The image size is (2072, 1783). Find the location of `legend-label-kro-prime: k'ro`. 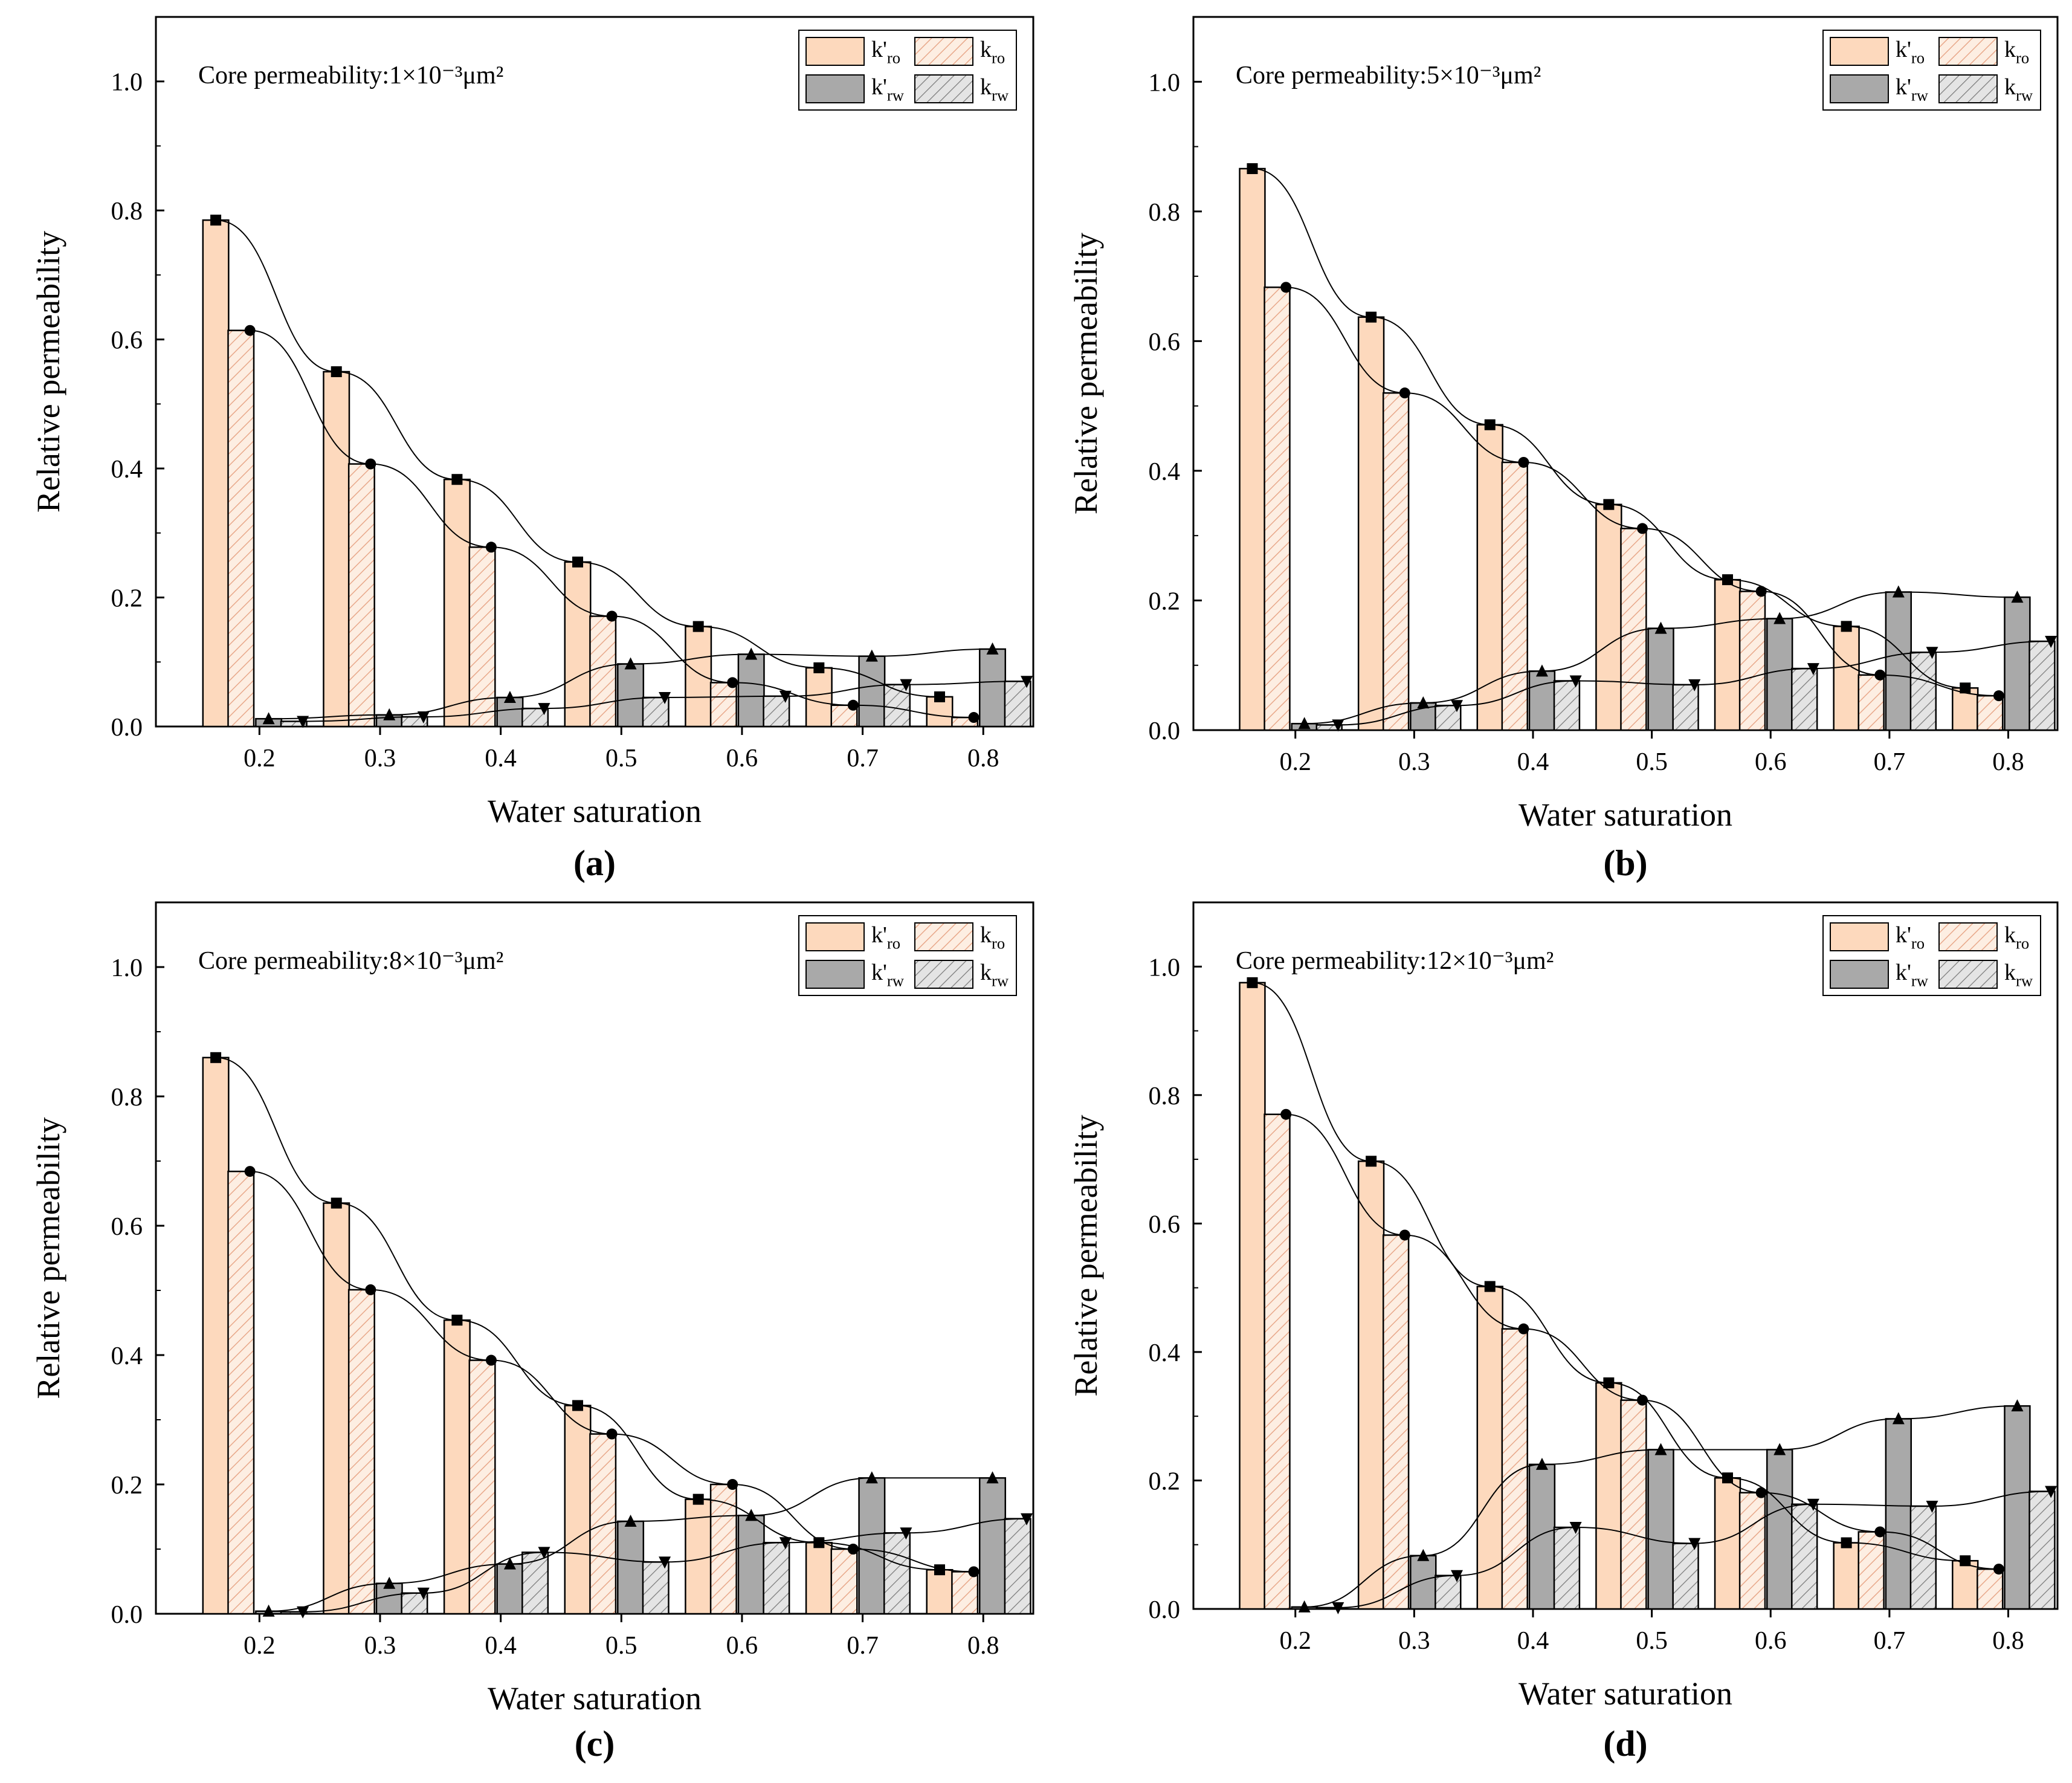

legend-label-kro-prime: k'ro is located at coordinates (885, 937).